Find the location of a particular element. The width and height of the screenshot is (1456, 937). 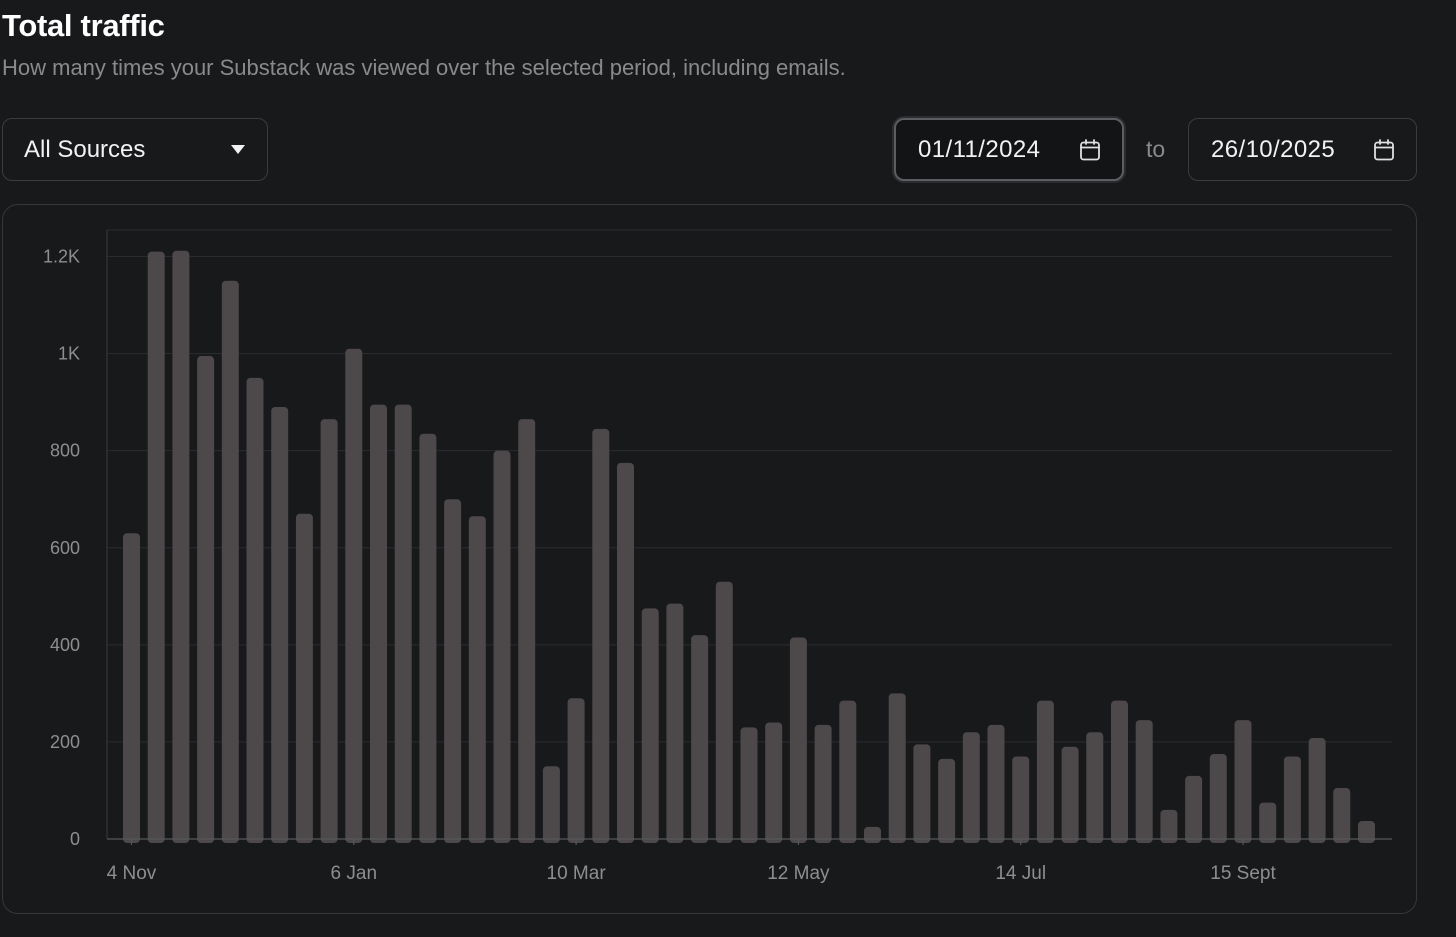

y-tick-label: 600 is located at coordinates (65, 548).